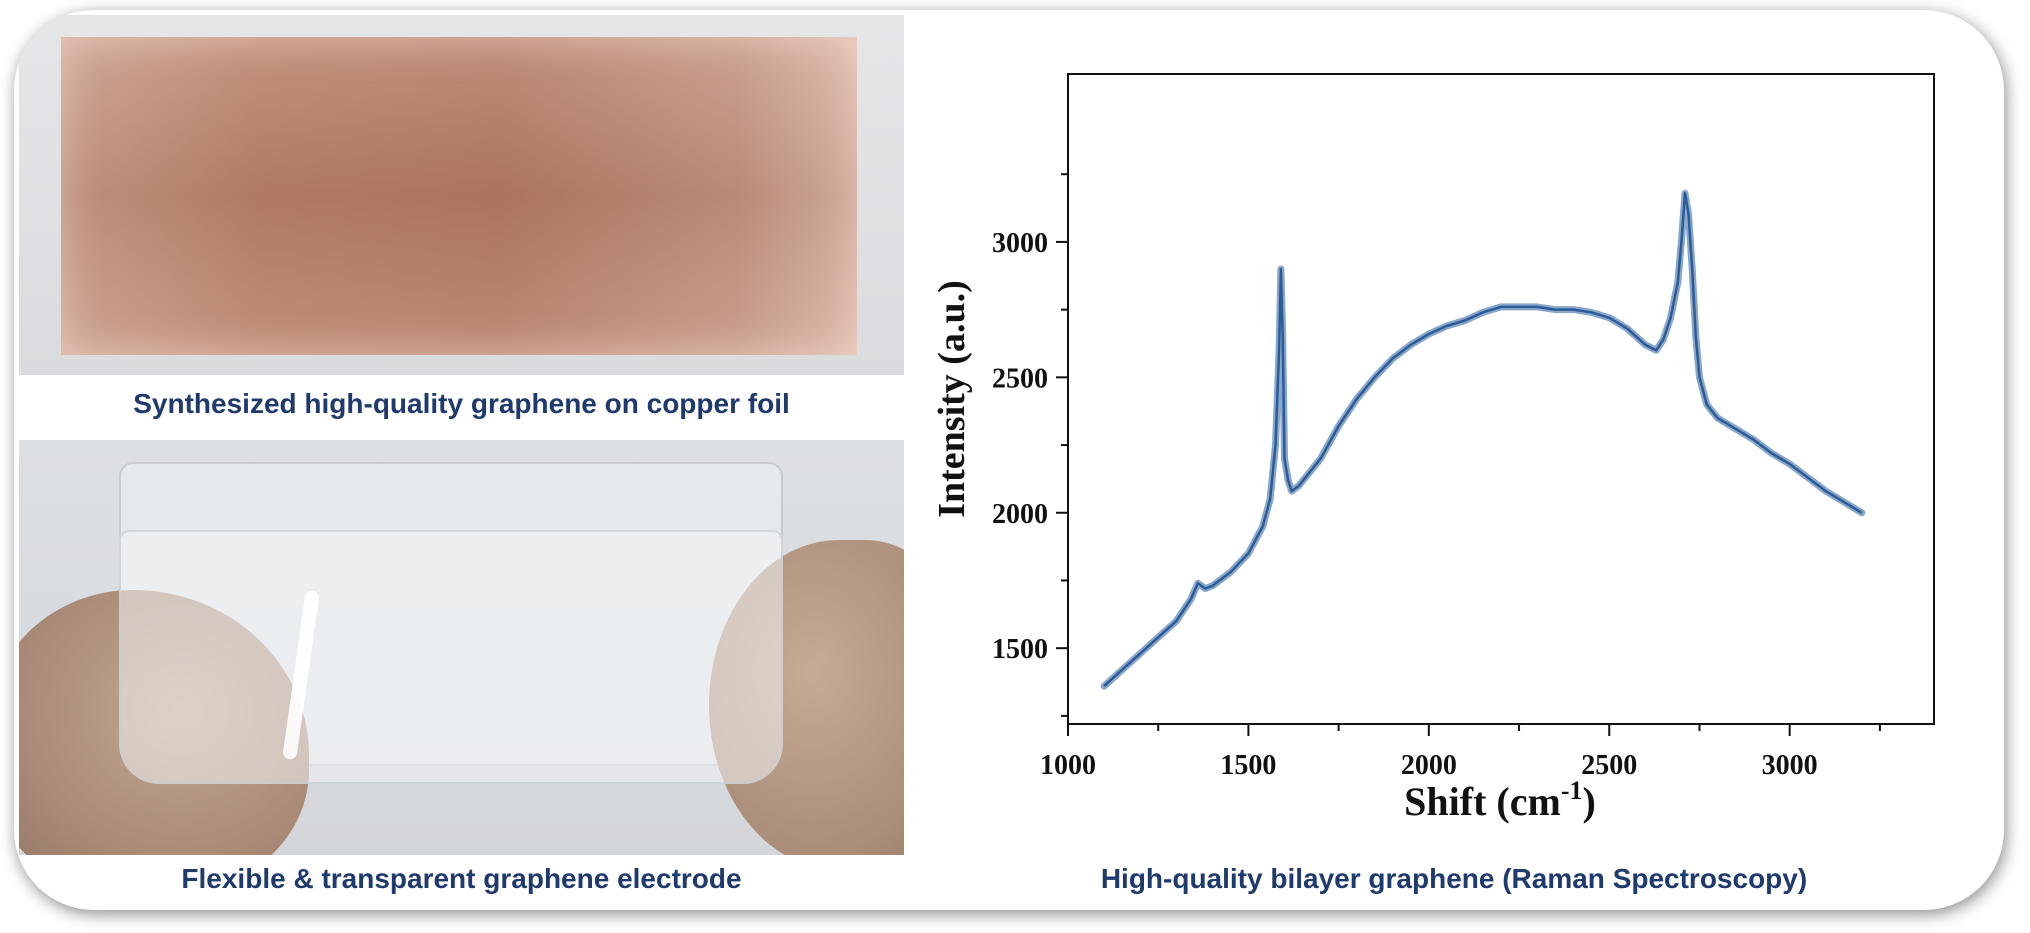  I want to click on x-tick-label-3000: 3000, so click(1790, 765).